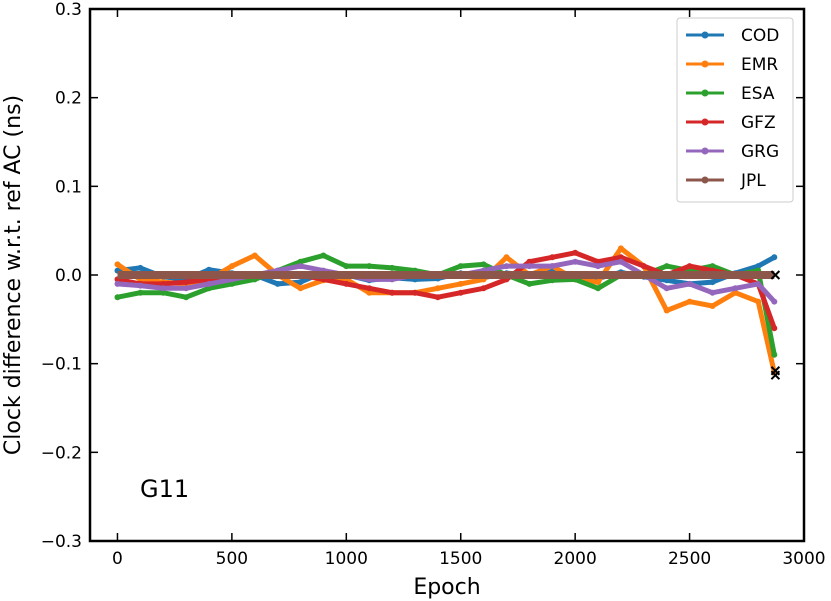  I want to click on y-axis-label: Clock difference w.r.t. ref AC (ns), so click(13, 275).